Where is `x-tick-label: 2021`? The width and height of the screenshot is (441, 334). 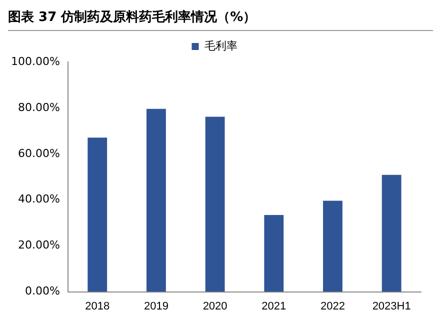
x-tick-label: 2021 is located at coordinates (274, 306).